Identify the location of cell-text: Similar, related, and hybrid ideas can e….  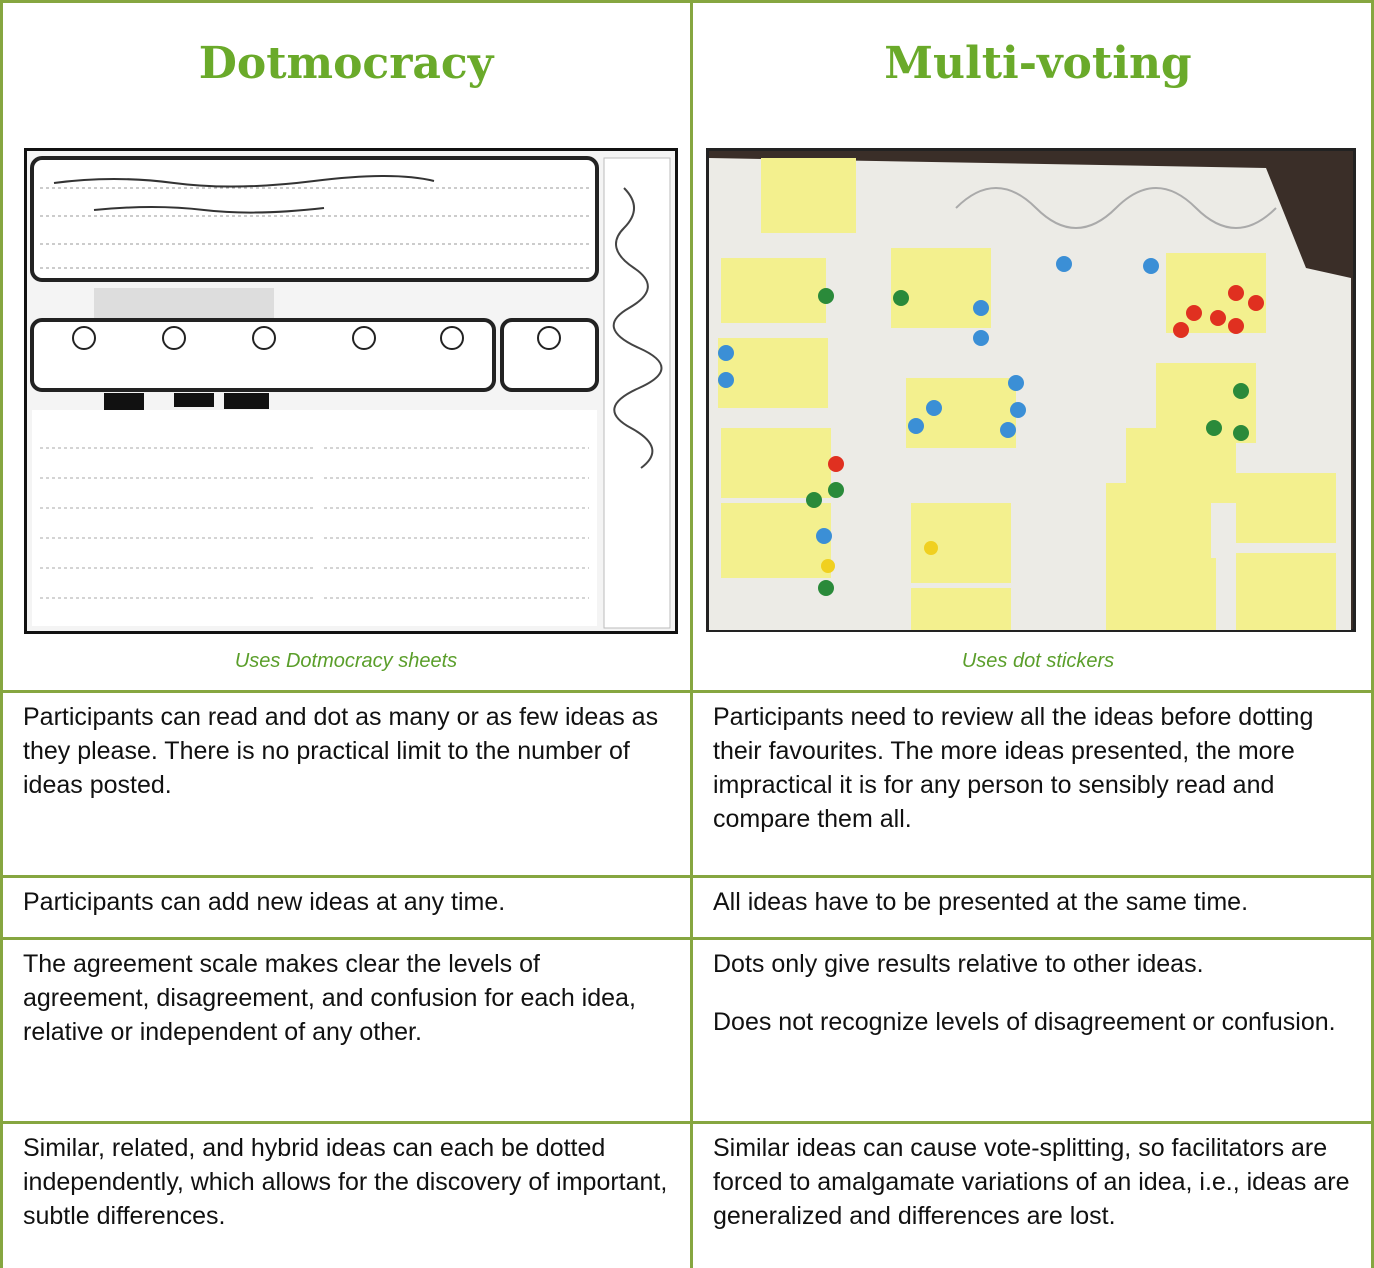
(345, 1182).